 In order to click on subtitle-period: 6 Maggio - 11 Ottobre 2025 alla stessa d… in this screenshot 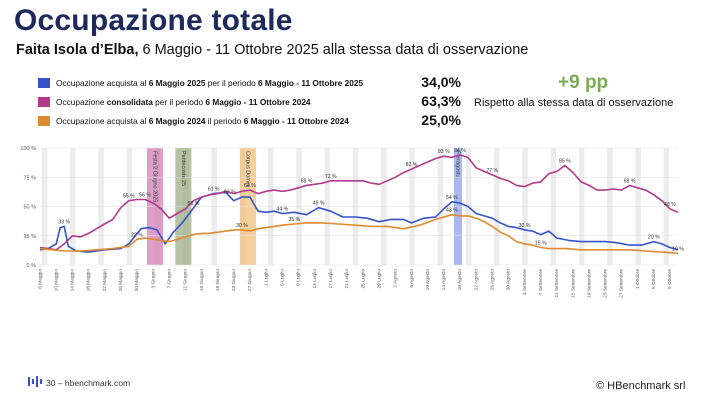, I will do `click(333, 50)`.